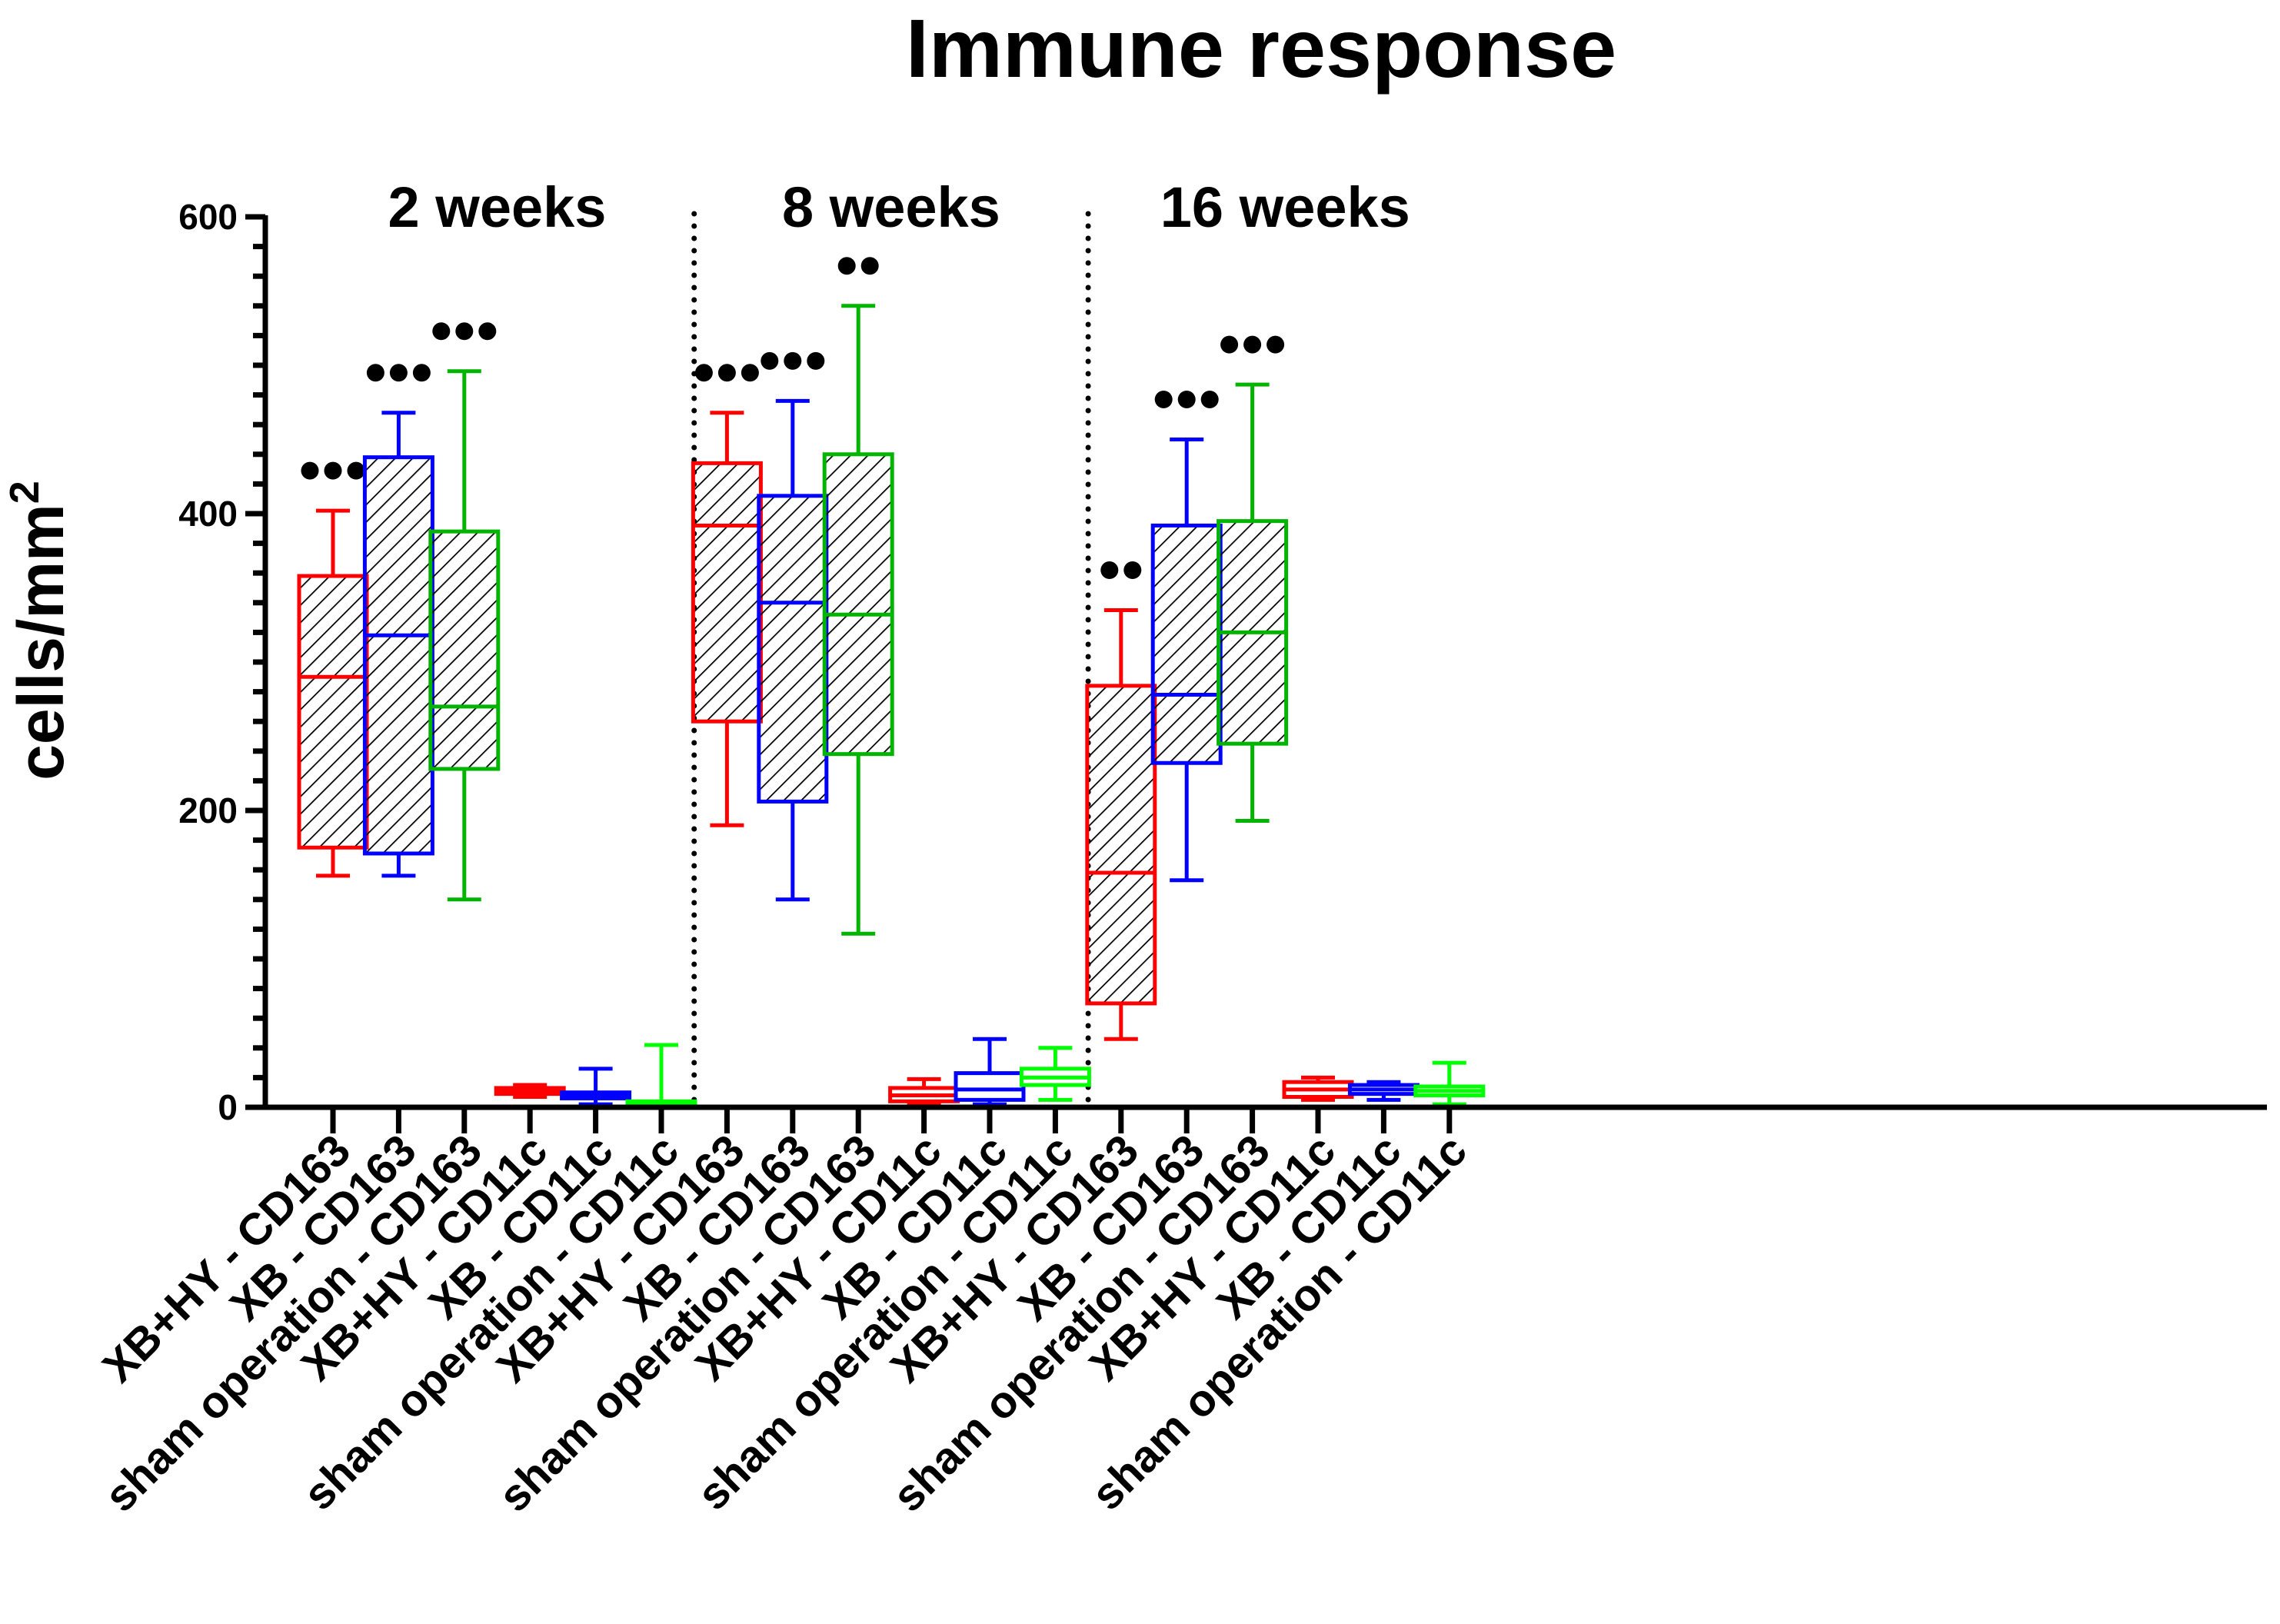  I want to click on period-label: 2 weeks, so click(497, 207).